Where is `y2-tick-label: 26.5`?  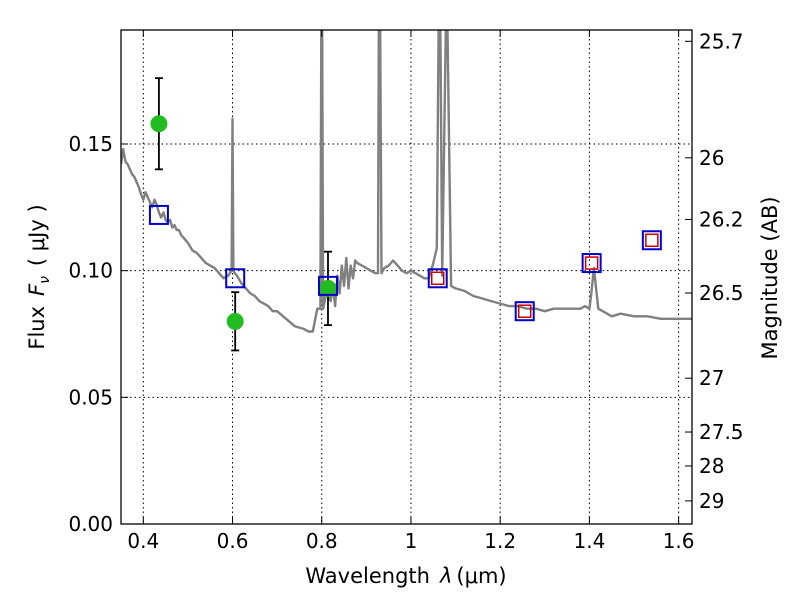
y2-tick-label: 26.5 is located at coordinates (721, 293).